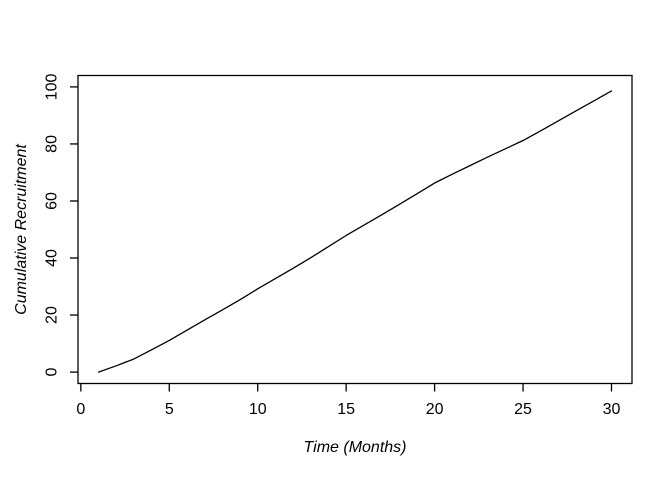 The height and width of the screenshot is (480, 672). What do you see at coordinates (61, 225) in the screenshot?
I see `y-axis: 0 20 40 60 80 100` at bounding box center [61, 225].